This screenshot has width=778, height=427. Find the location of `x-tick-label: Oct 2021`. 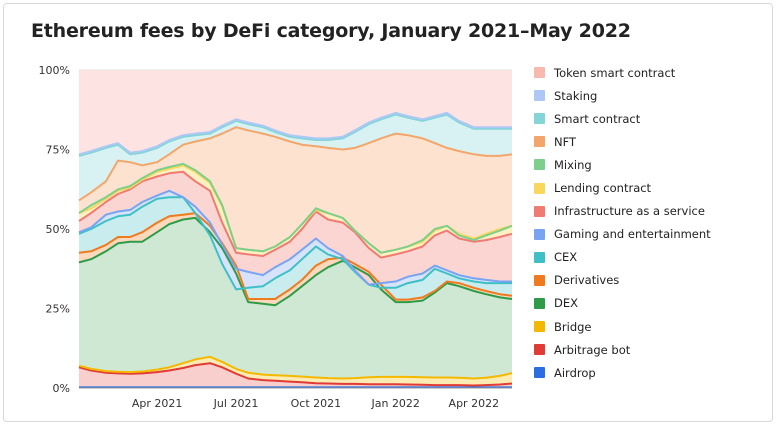

x-tick-label: Oct 2021 is located at coordinates (316, 403).